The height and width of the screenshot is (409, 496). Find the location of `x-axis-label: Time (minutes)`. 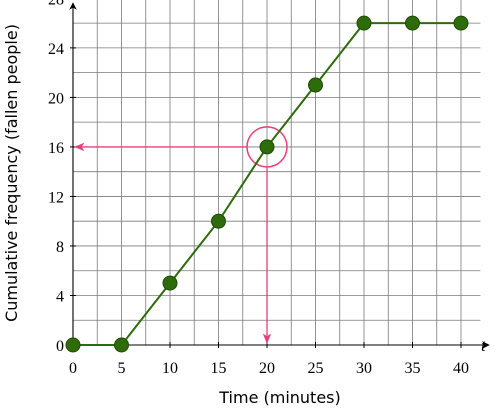

x-axis-label: Time (minutes) is located at coordinates (279, 397).